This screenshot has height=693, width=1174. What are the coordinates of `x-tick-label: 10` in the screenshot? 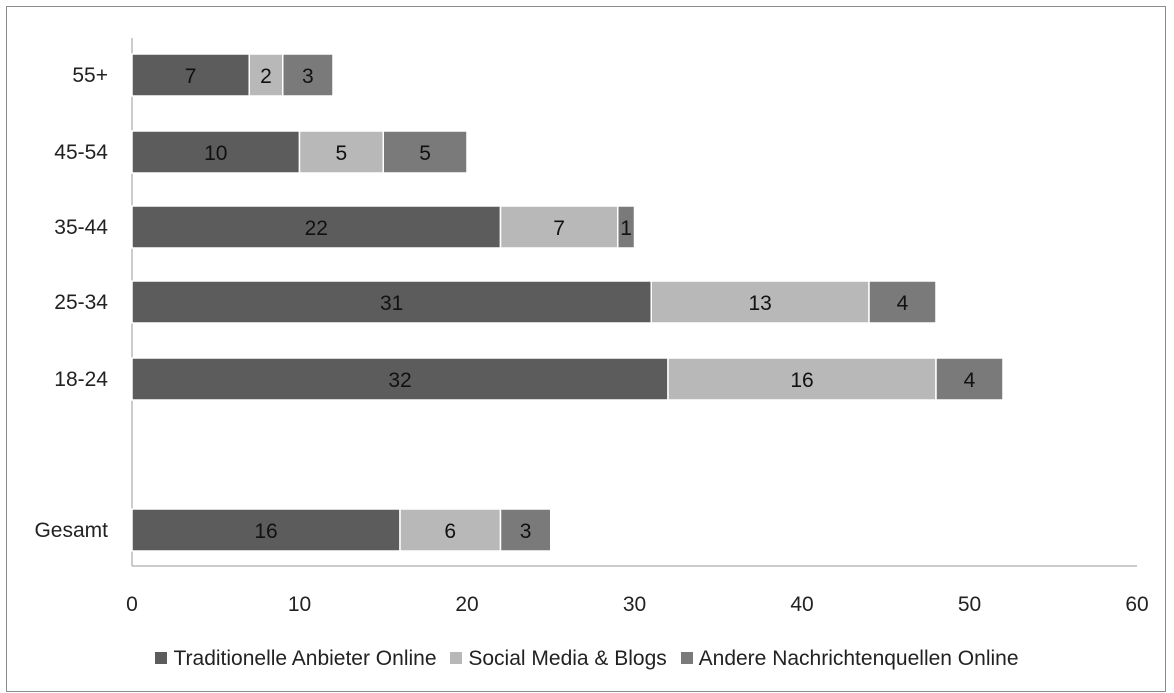 It's located at (299, 604).